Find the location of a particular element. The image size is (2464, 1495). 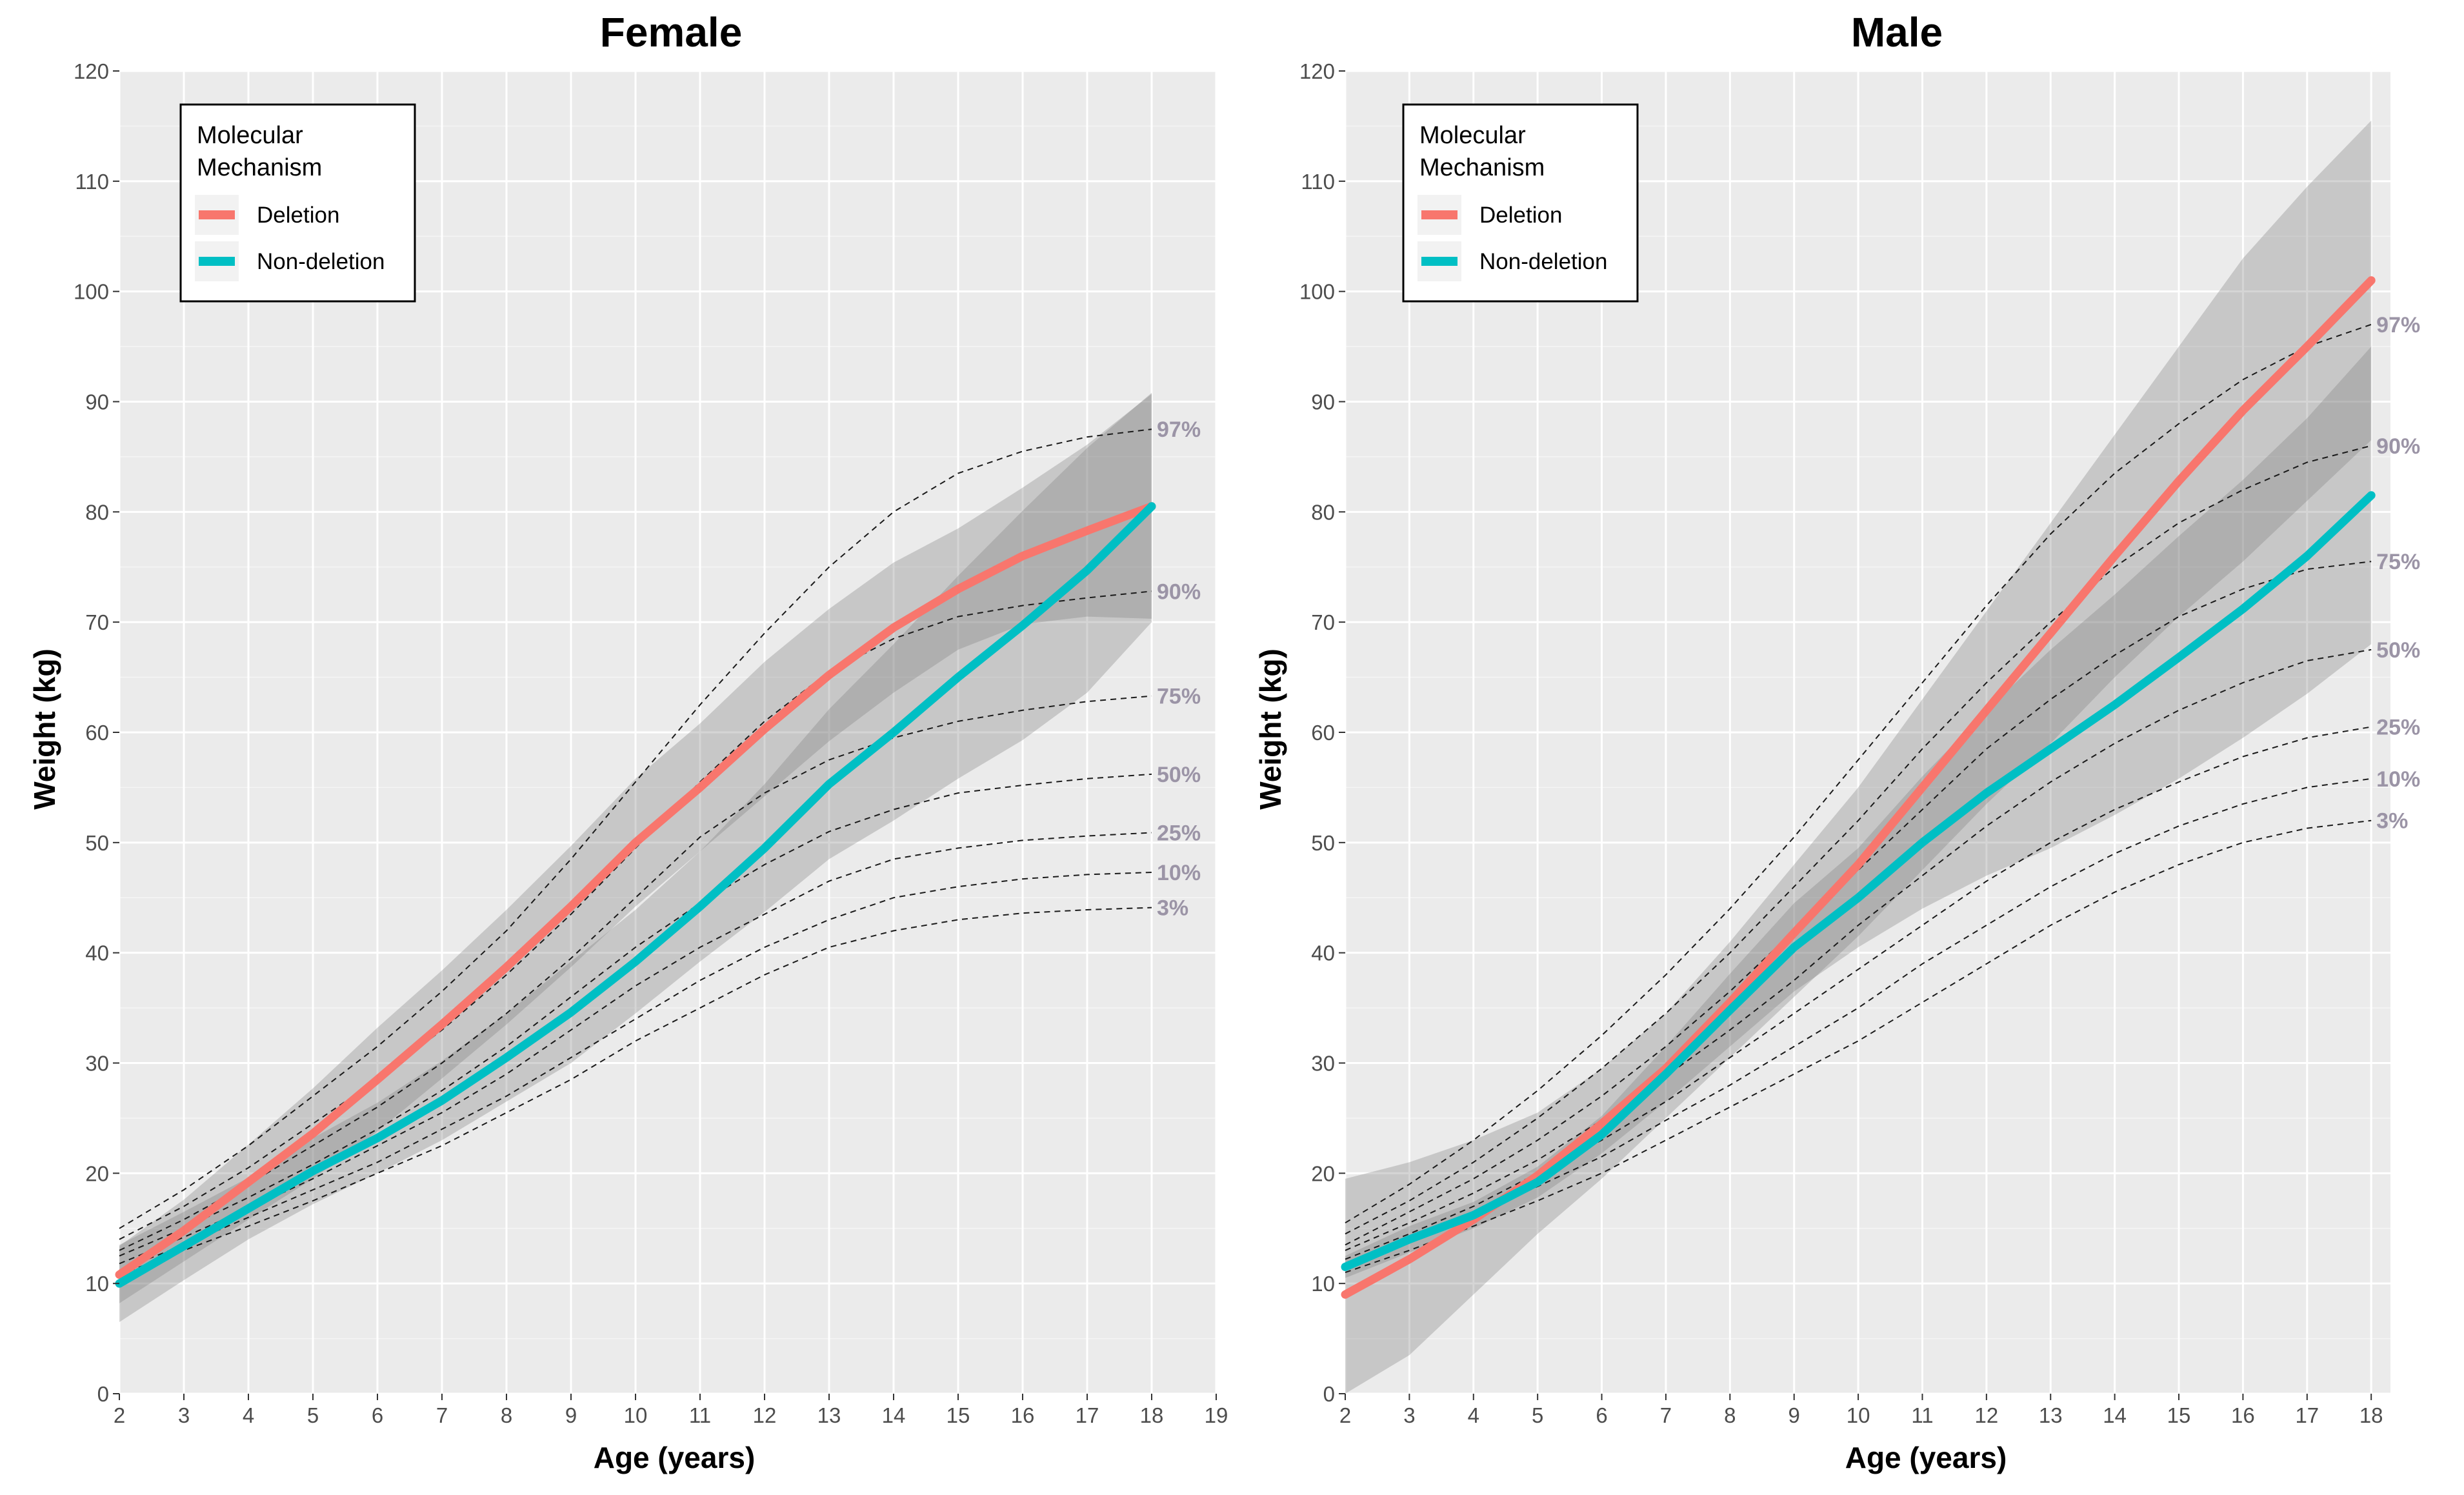

male-x-axis-title: Age (years) is located at coordinates (1926, 1457).